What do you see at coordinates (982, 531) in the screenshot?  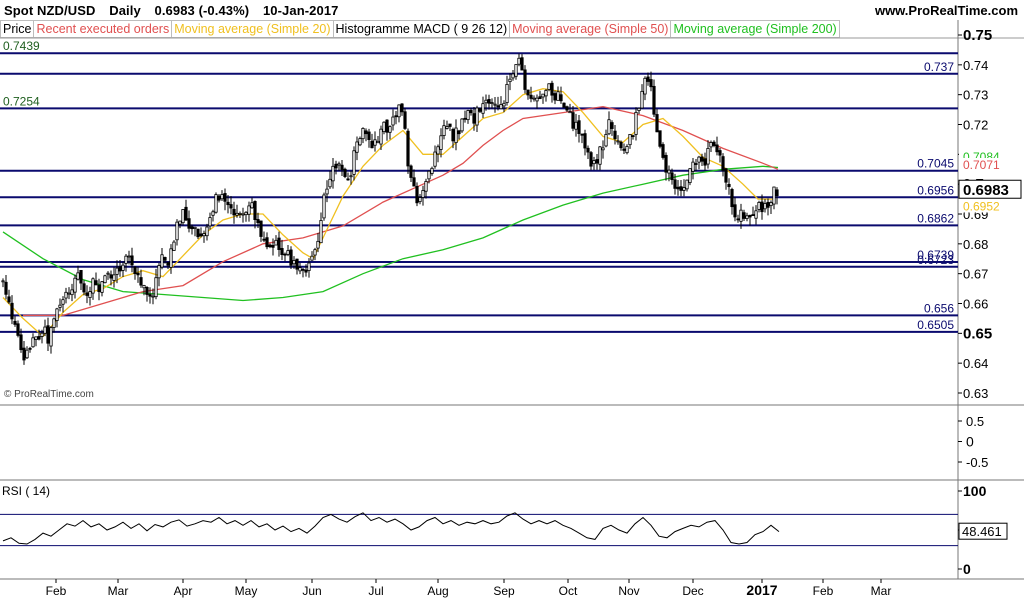 I see `rsi-value-label: 48.461` at bounding box center [982, 531].